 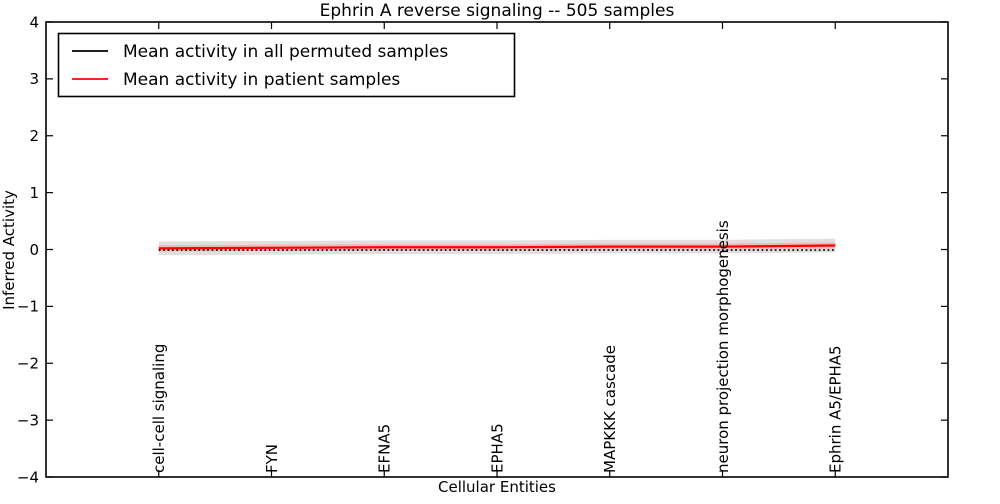 What do you see at coordinates (28, 477) in the screenshot?
I see `y-tick-label: −4` at bounding box center [28, 477].